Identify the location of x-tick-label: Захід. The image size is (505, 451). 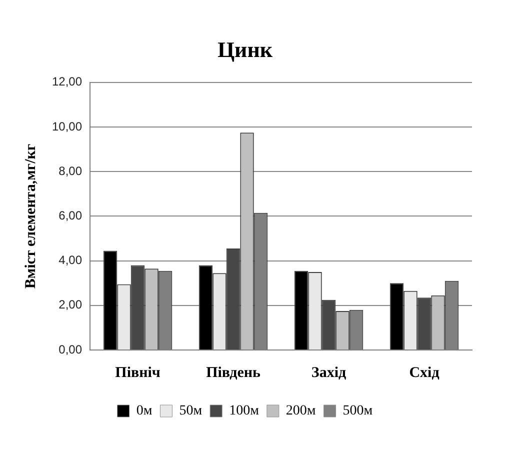
(328, 372).